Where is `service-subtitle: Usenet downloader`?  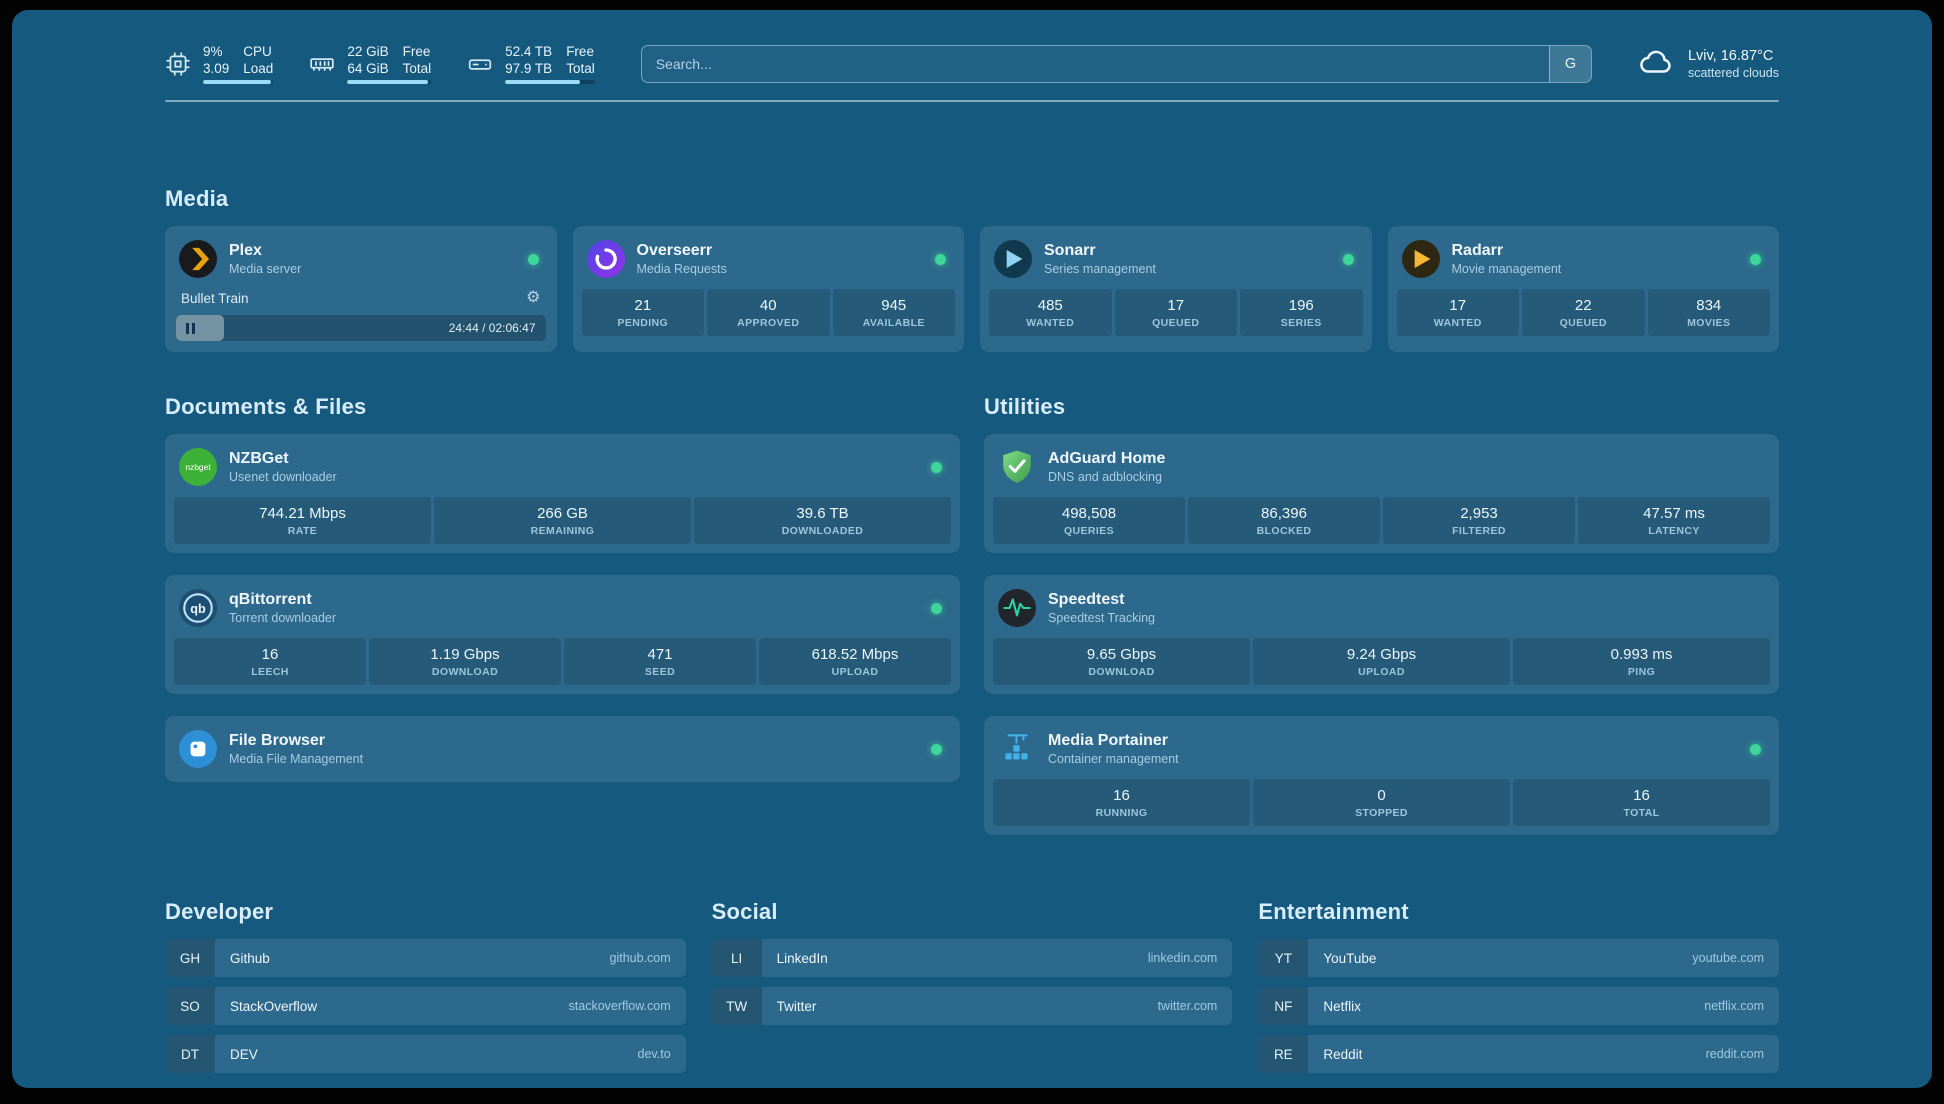 service-subtitle: Usenet downloader is located at coordinates (283, 477).